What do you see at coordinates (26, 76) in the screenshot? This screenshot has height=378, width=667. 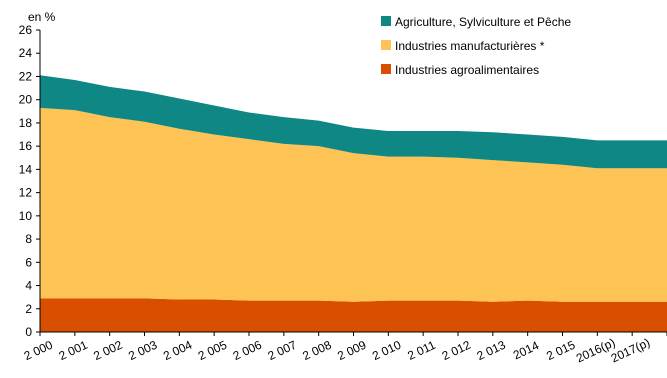 I see `y-tick-label: 22` at bounding box center [26, 76].